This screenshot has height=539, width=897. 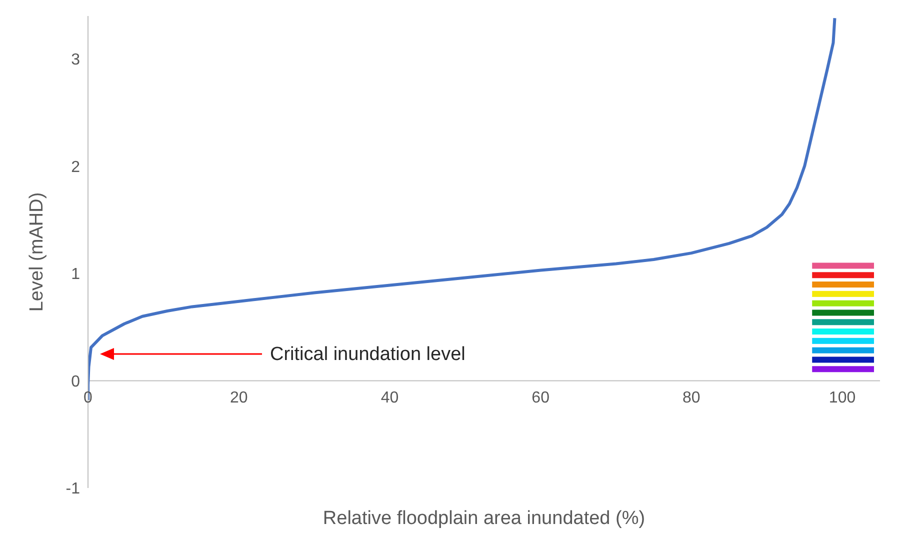 I want to click on x-tick-label: 60, so click(x=541, y=398).